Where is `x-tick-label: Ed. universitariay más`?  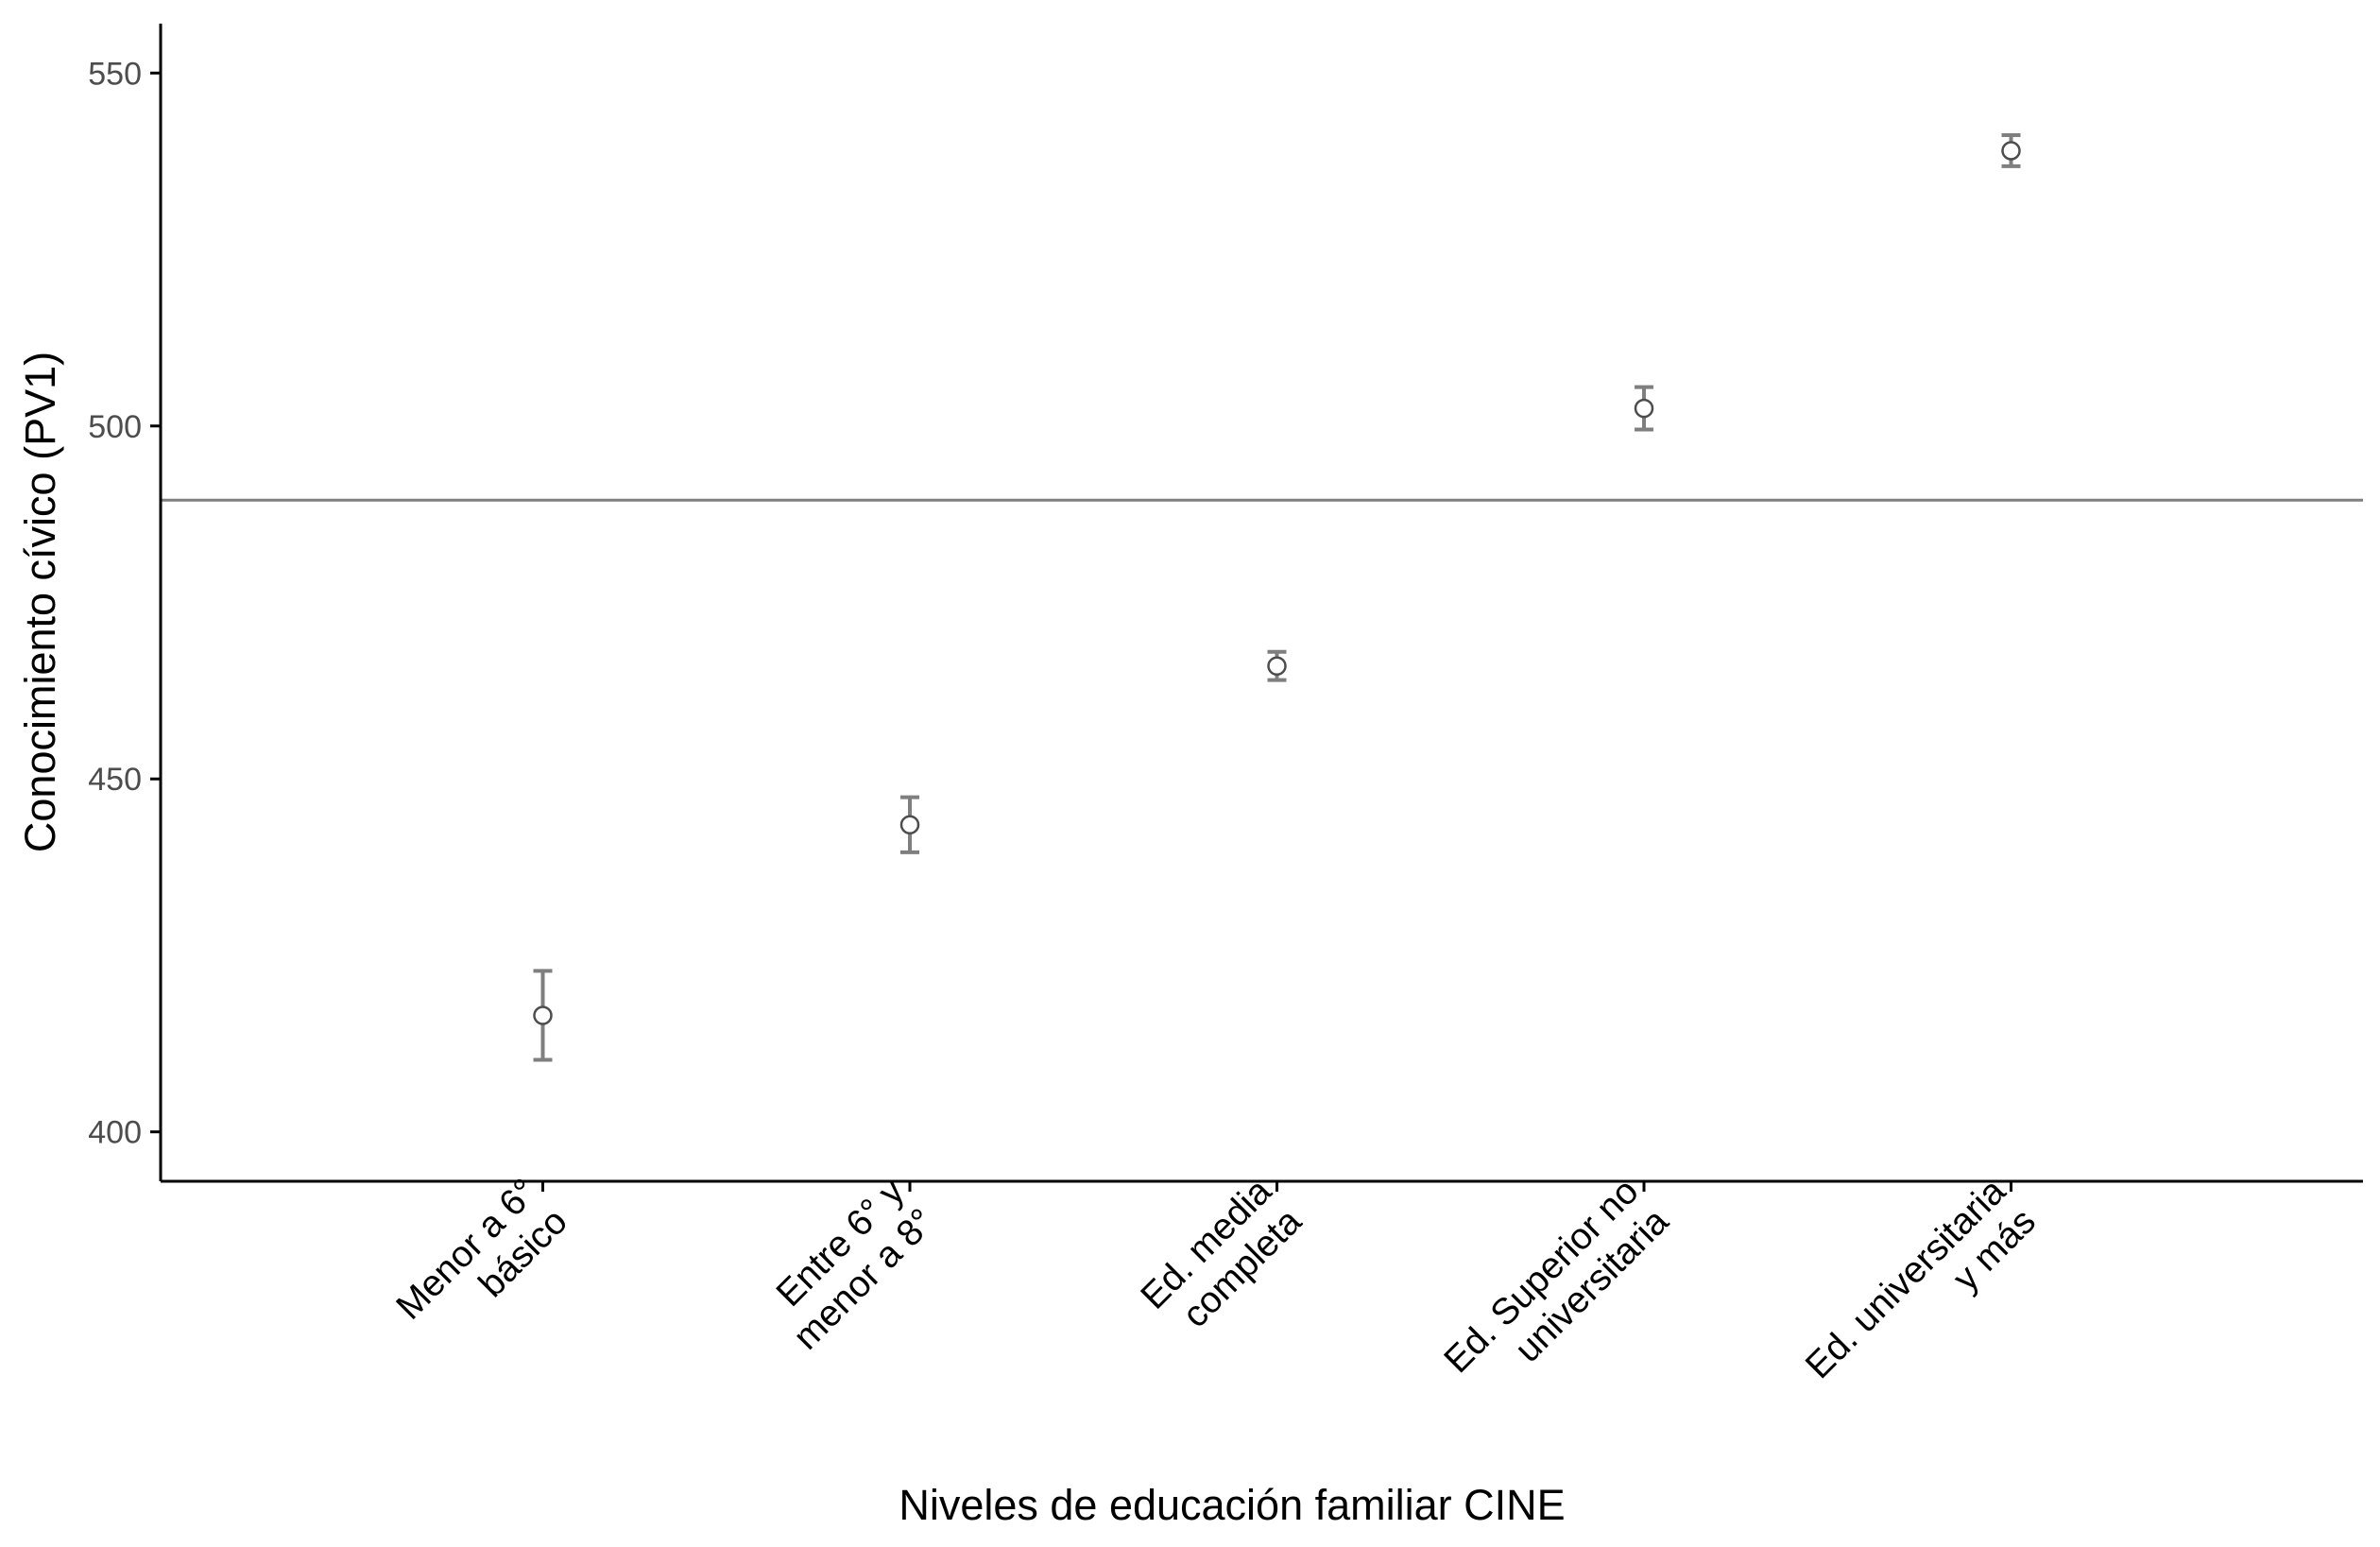
x-tick-label: Ed. universitariay más is located at coordinates (1921, 1294).